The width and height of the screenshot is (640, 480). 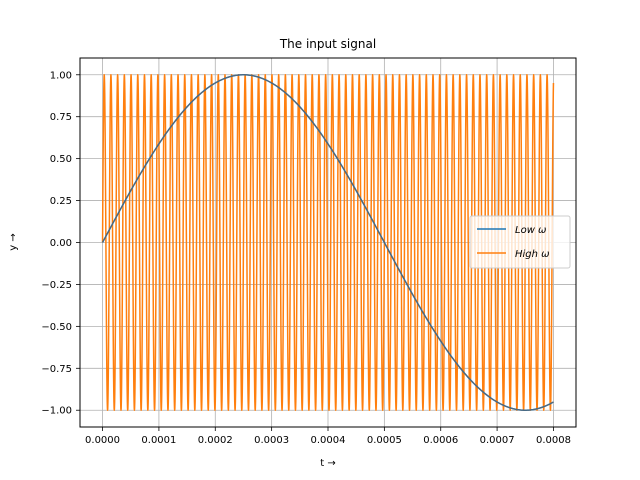 What do you see at coordinates (440, 440) in the screenshot?
I see `x-tick-label-6: 0.0006` at bounding box center [440, 440].